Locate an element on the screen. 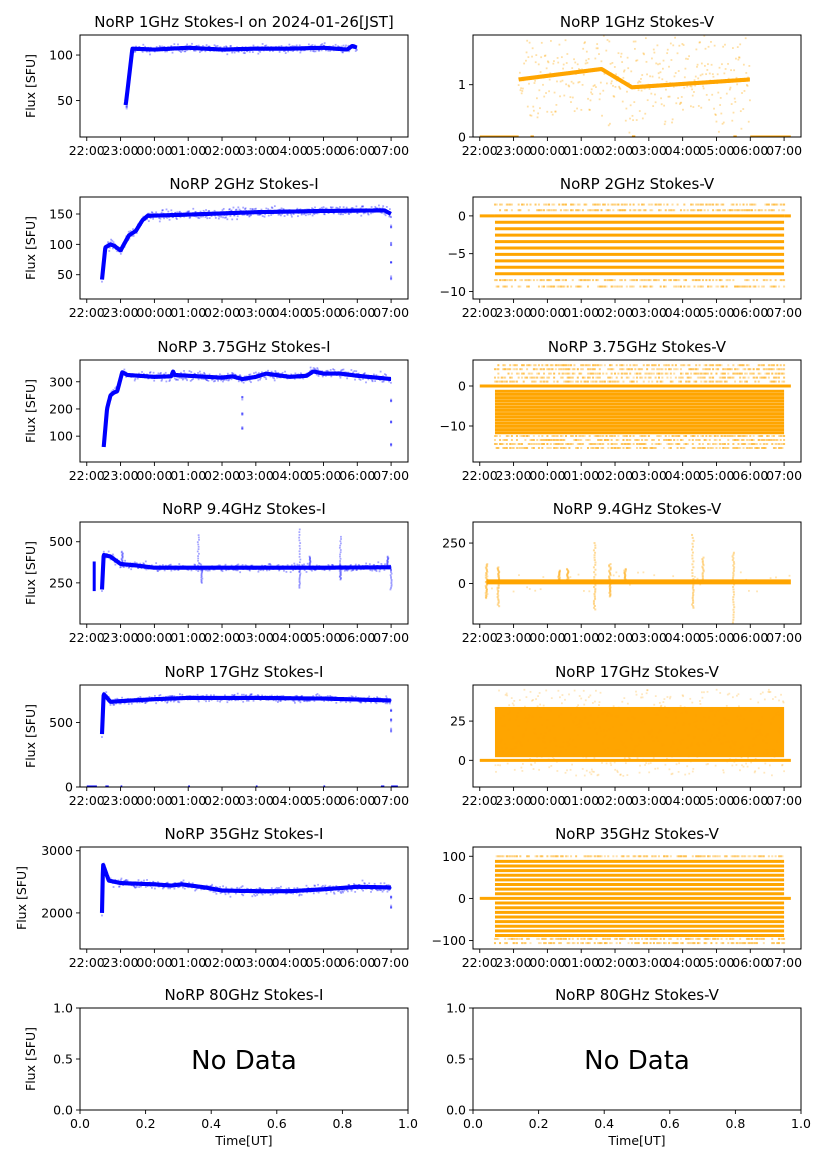 Image resolution: width=827 pixels, height=1169 pixels. subplot-title: NoRP 3.75GHz Stokes-V is located at coordinates (637, 347).